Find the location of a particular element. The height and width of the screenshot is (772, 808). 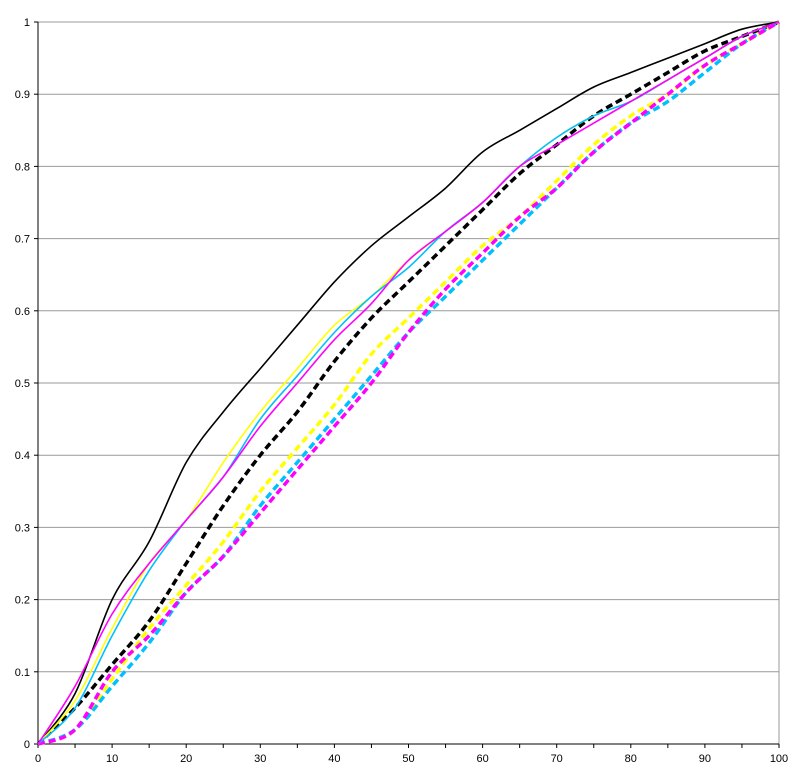

x-tick-label: 100 is located at coordinates (779, 759).